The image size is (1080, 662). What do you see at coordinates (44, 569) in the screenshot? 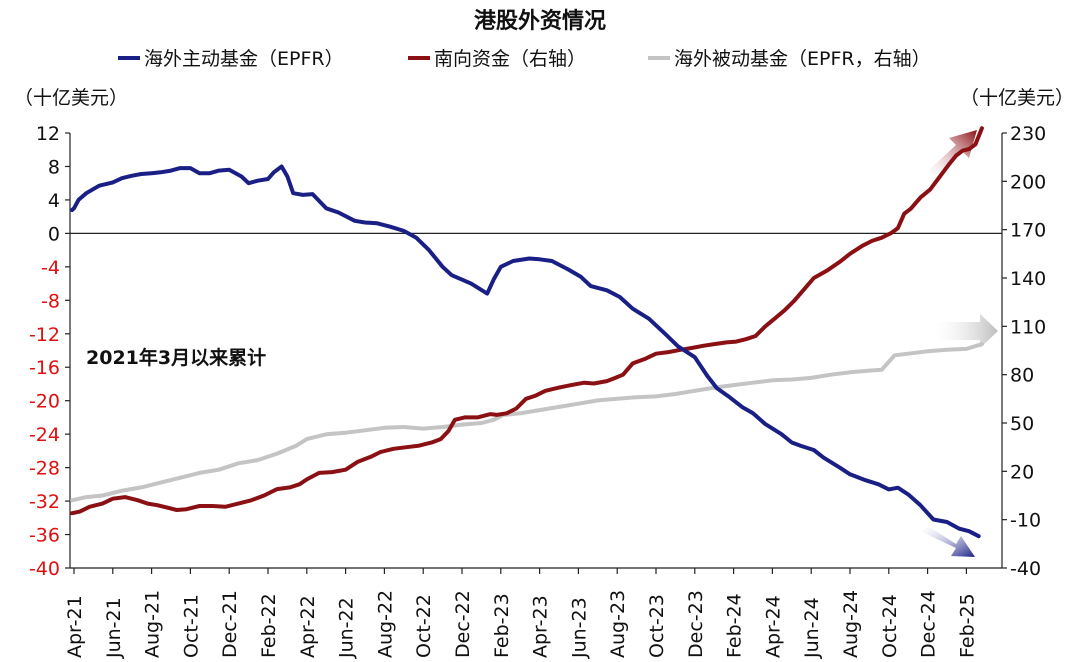
I see `left-y-tick-label: -40` at bounding box center [44, 569].